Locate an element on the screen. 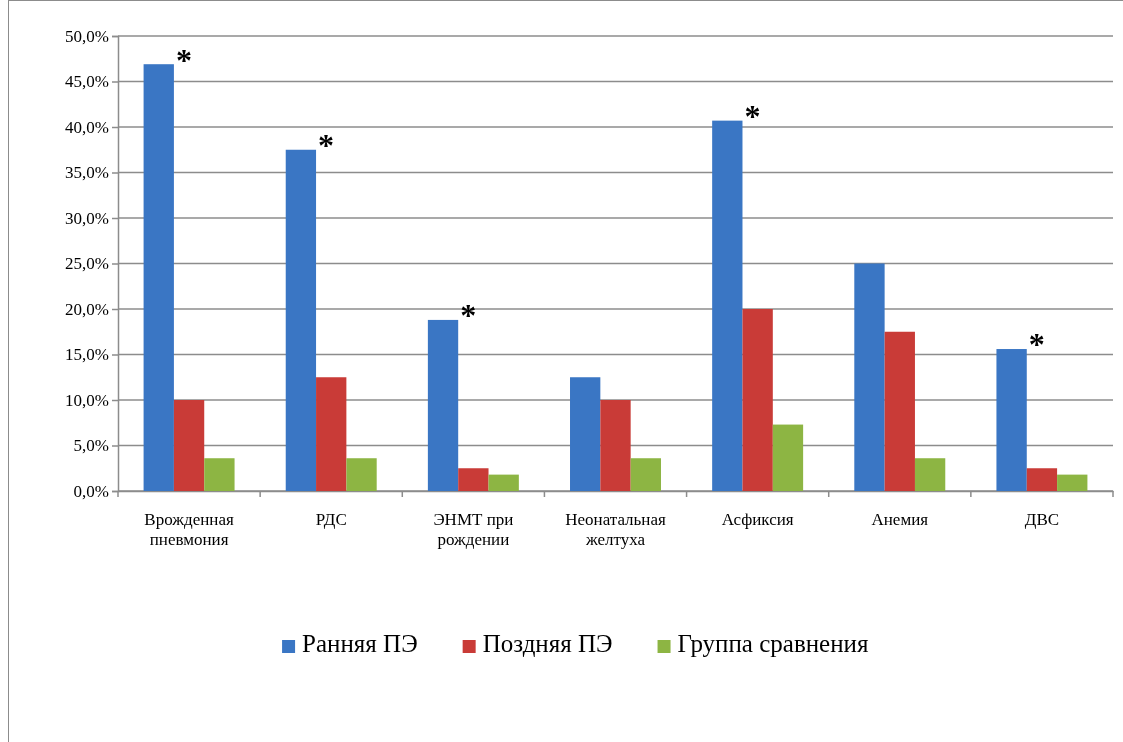 Image resolution: width=1123 pixels, height=742 pixels. x-tick-label: Анемия is located at coordinates (900, 520).